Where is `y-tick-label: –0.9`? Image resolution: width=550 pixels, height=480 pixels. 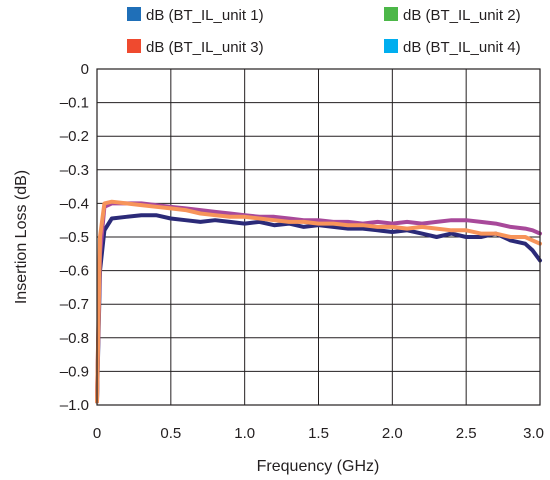 y-tick-label: –0.9 is located at coordinates (74, 371).